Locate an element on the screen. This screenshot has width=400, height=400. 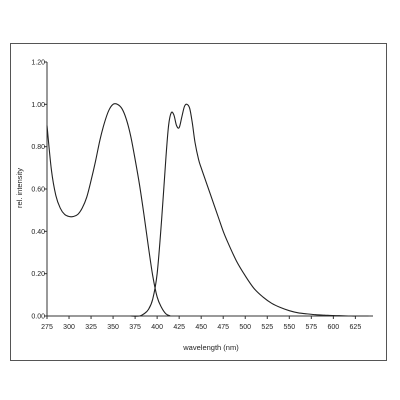
y-tick-label: 0.40 is located at coordinates (38, 232).